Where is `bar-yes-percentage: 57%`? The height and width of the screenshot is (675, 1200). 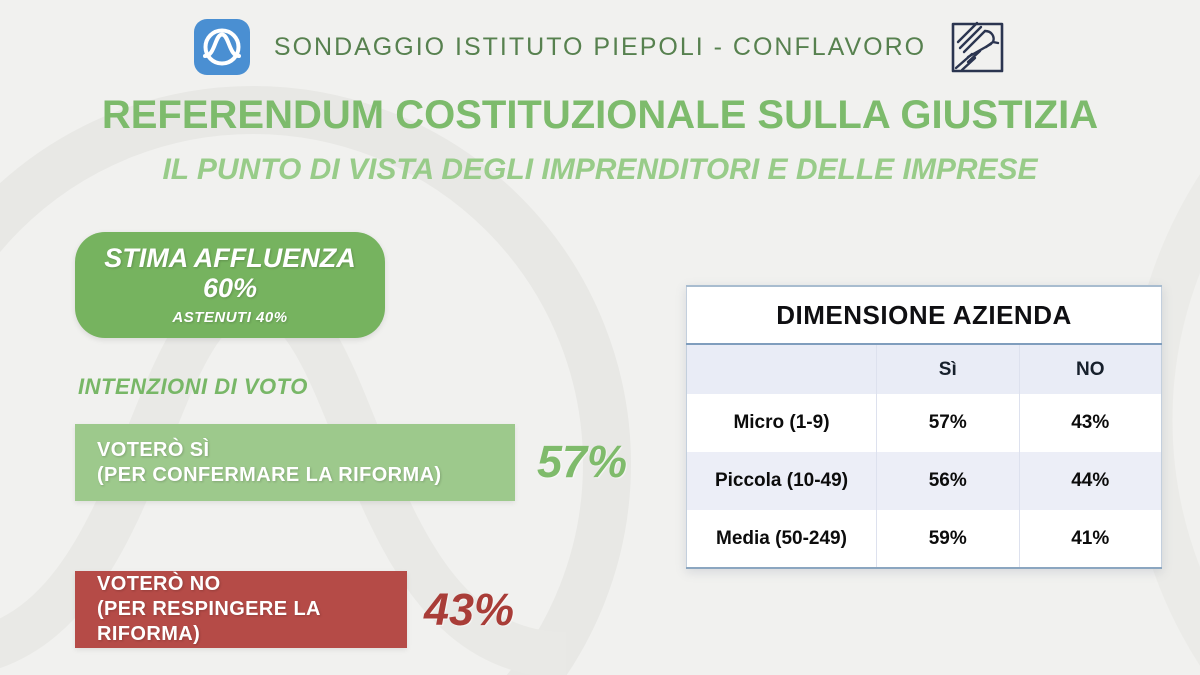
bar-yes-percentage: 57% is located at coordinates (582, 461).